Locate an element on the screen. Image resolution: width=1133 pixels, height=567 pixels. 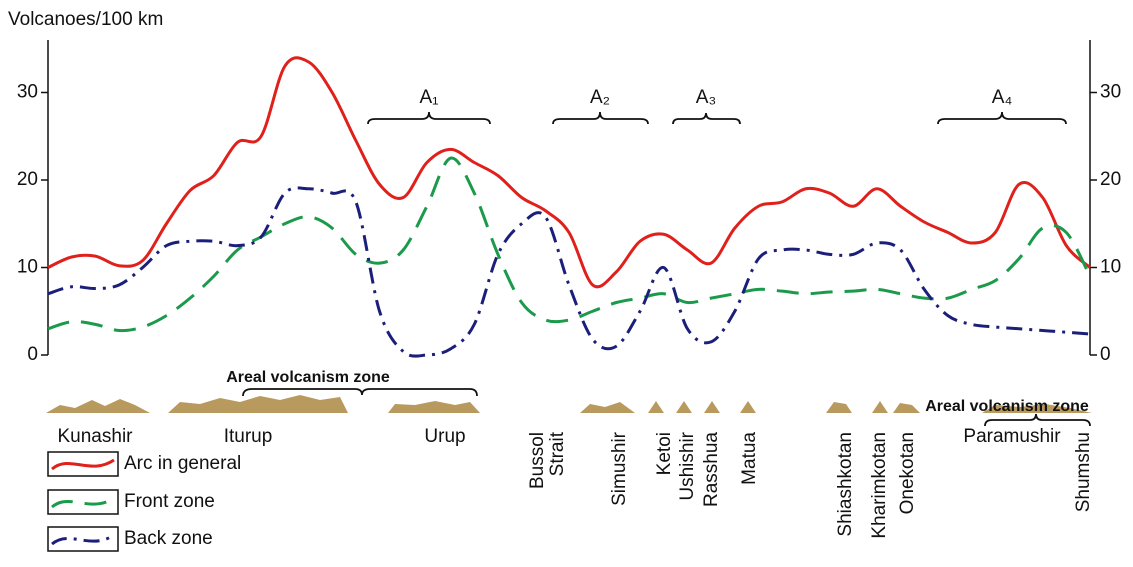
island-shapes is located at coordinates (569, 404).